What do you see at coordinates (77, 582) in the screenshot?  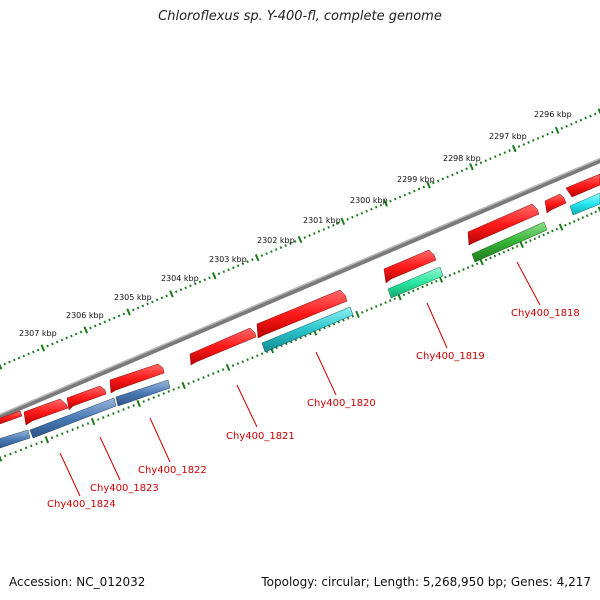 I see `accession-text: Accession: NC_012032` at bounding box center [77, 582].